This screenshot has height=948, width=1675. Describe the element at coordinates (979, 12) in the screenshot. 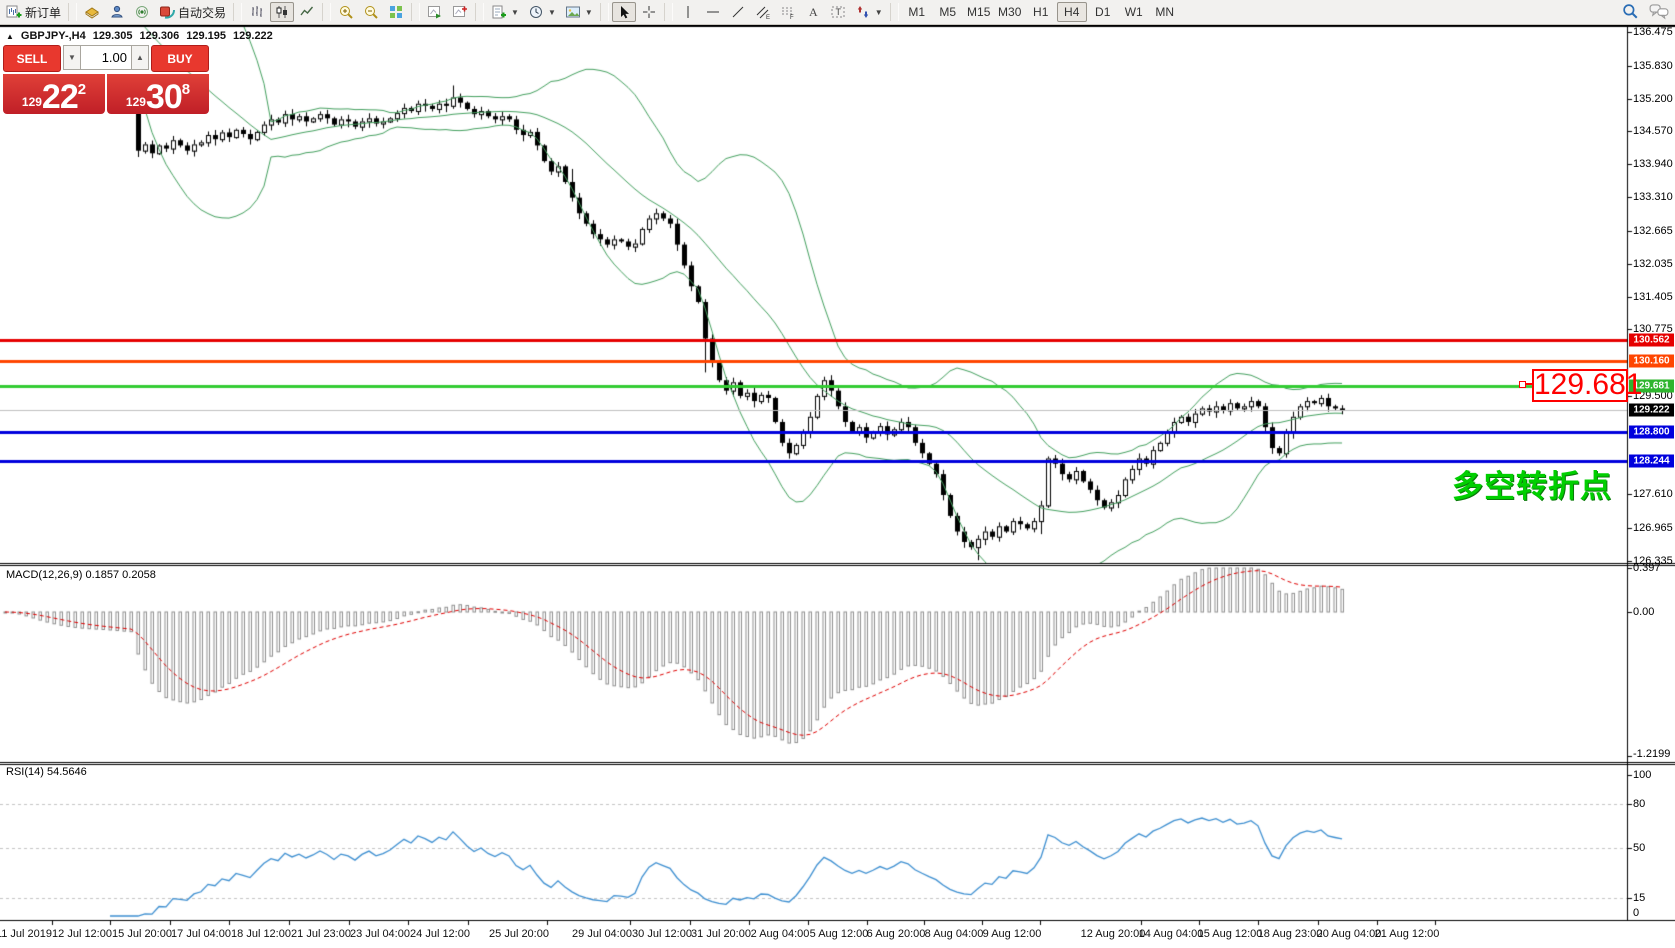

I see `timeframe-button-m15: M15` at that location.